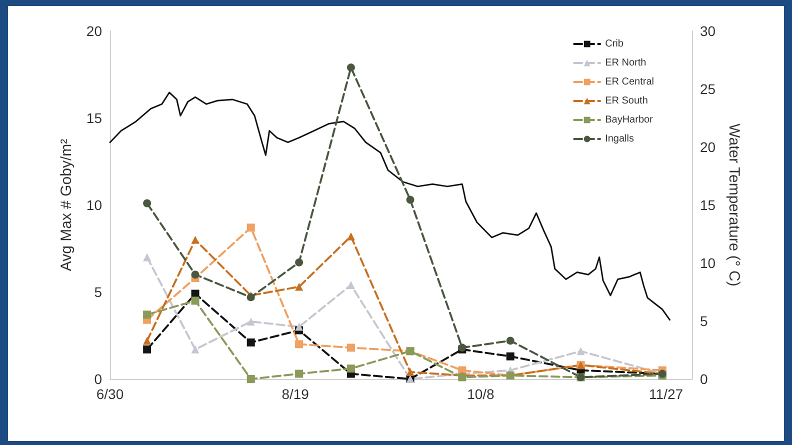 The width and height of the screenshot is (792, 445). I want to click on y-tick-label: 20, so click(94, 31).